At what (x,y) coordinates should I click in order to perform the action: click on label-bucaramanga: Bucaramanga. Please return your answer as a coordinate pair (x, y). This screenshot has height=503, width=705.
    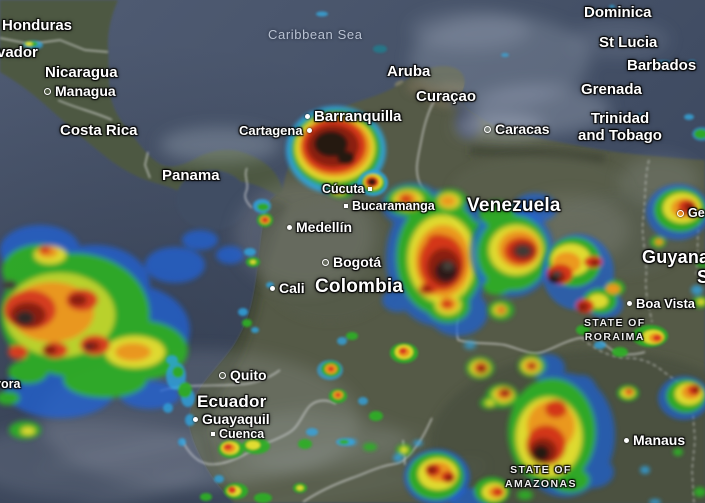
    Looking at the image, I should click on (389, 206).